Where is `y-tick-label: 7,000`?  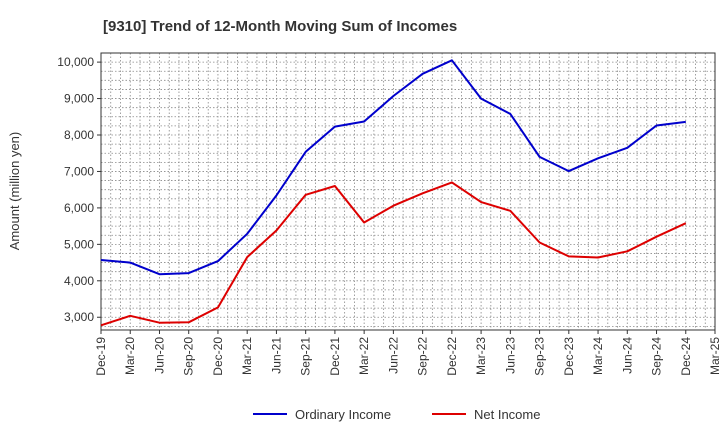 y-tick-label: 7,000 is located at coordinates (79, 171).